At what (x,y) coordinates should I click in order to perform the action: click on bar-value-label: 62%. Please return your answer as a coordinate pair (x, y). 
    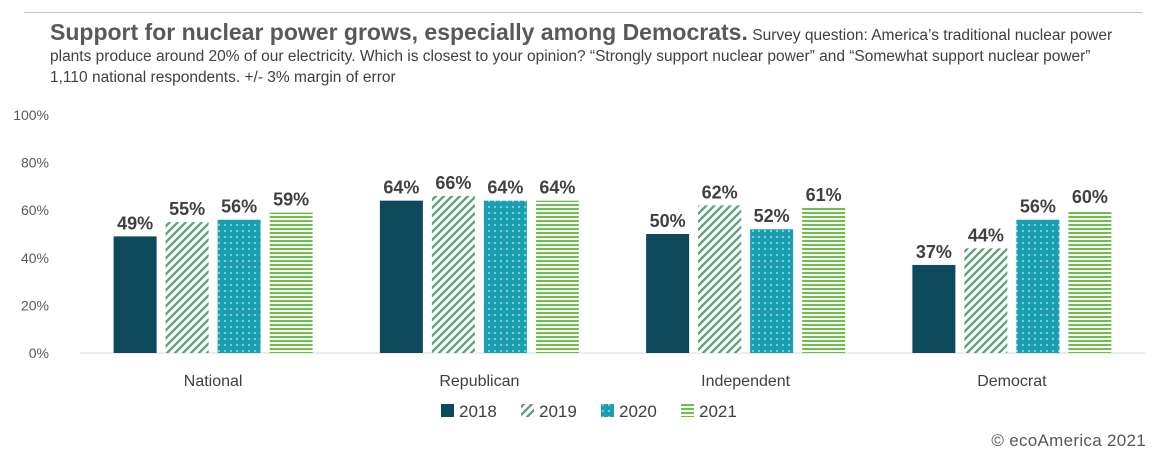
    Looking at the image, I should click on (720, 192).